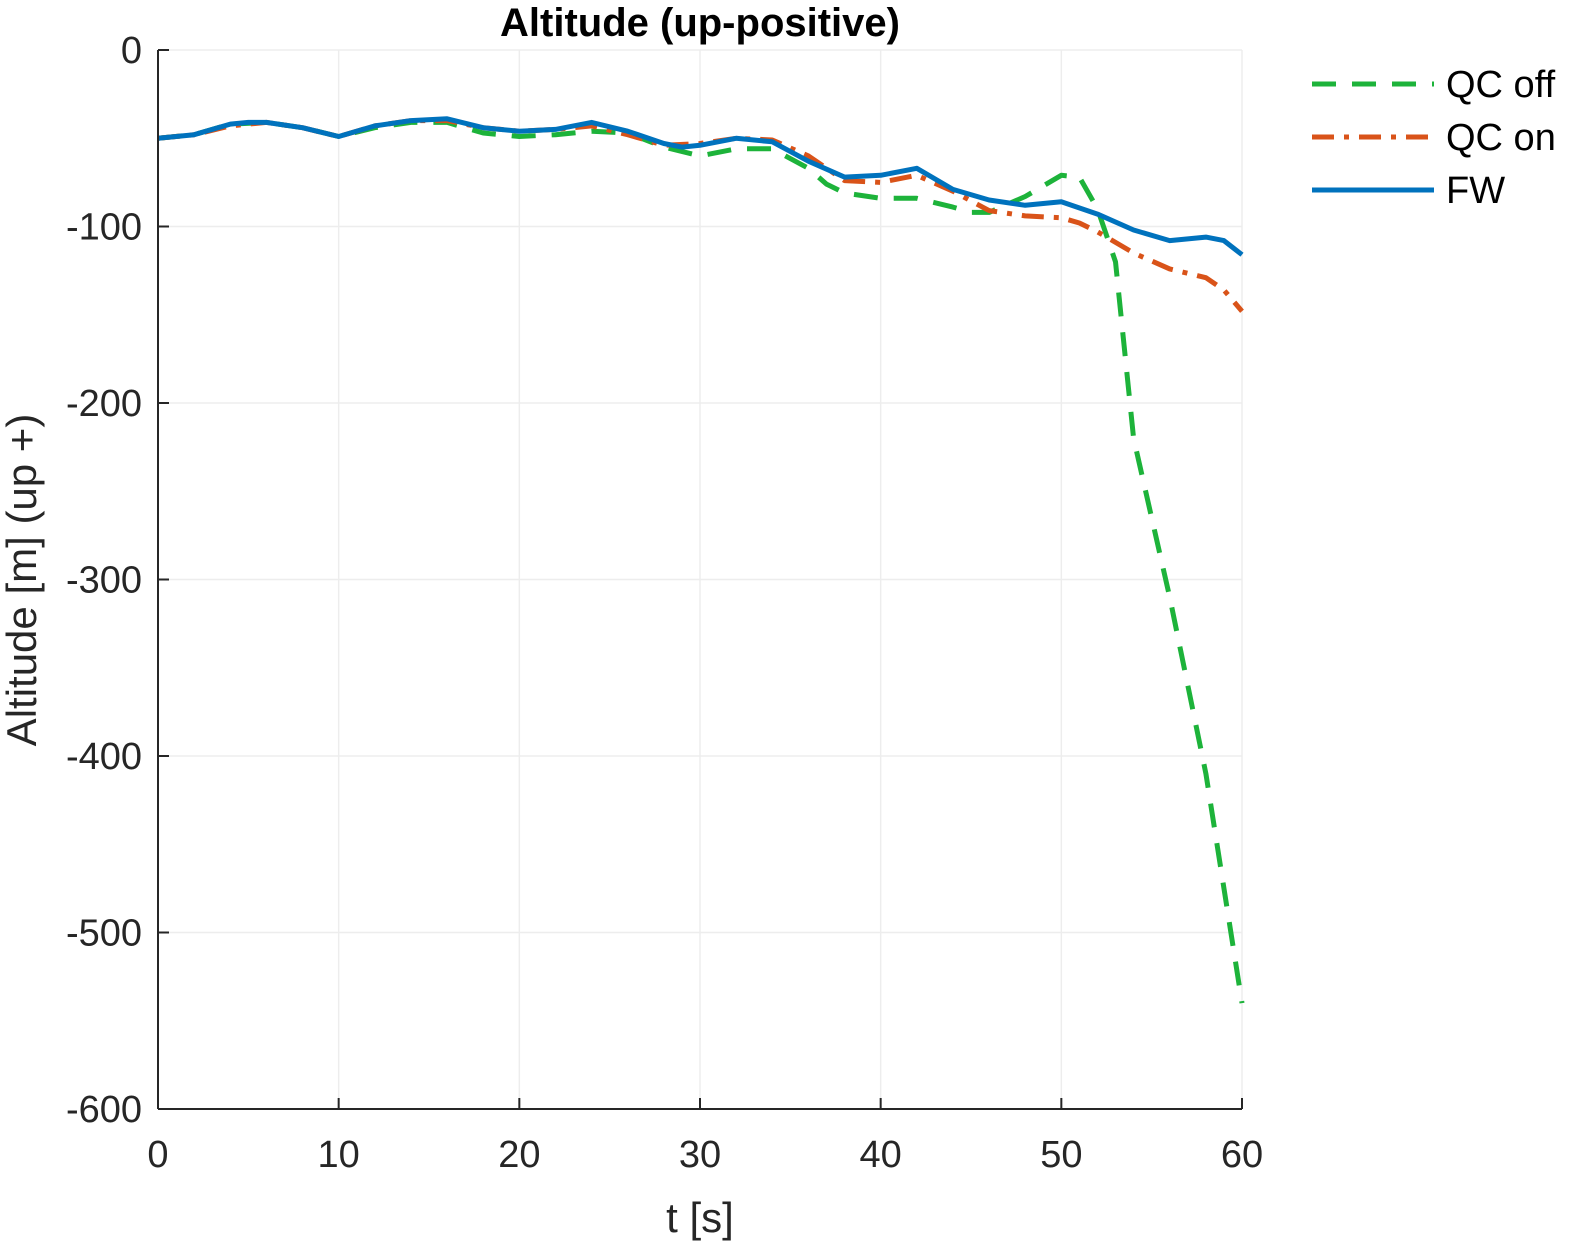 This screenshot has height=1253, width=1583. I want to click on legend-label: QC off, so click(1501, 85).